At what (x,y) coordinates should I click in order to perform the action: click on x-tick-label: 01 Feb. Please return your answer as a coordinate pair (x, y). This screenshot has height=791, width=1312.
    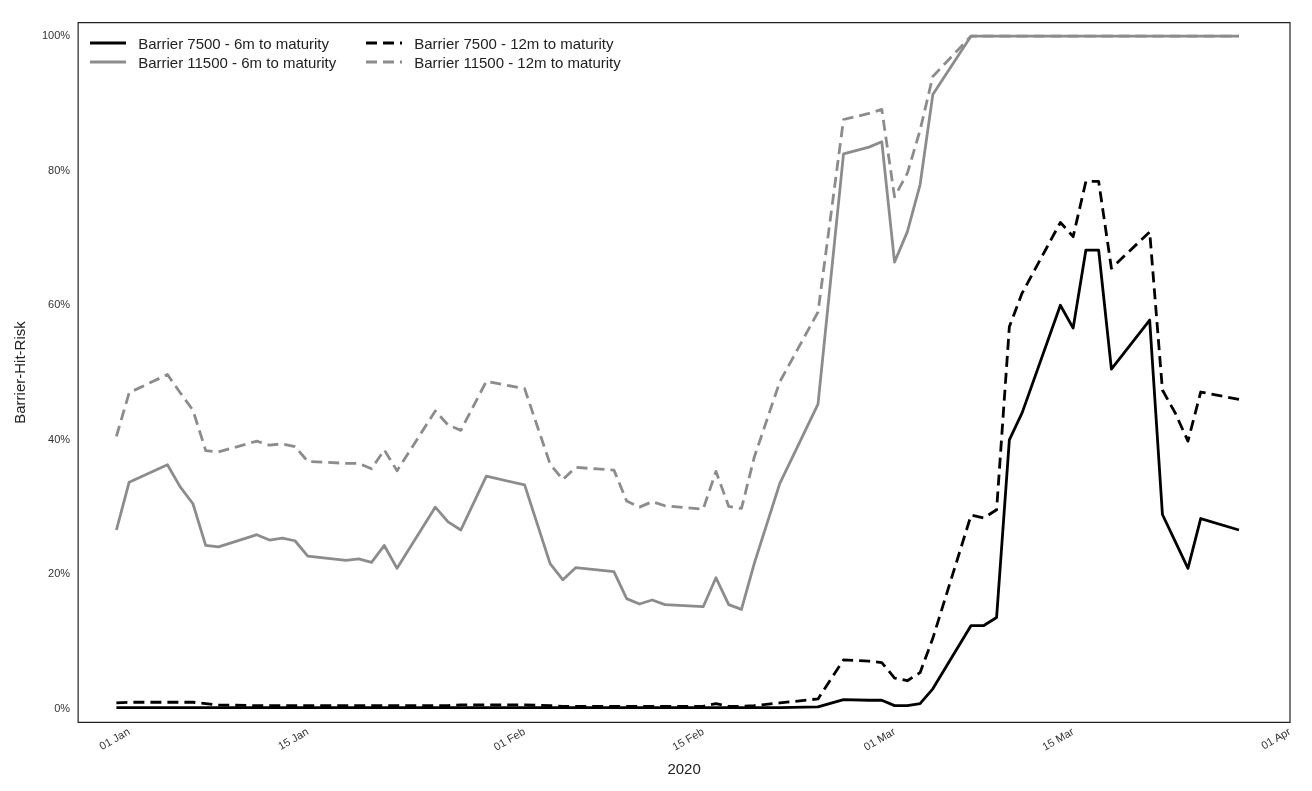
    Looking at the image, I should click on (509, 739).